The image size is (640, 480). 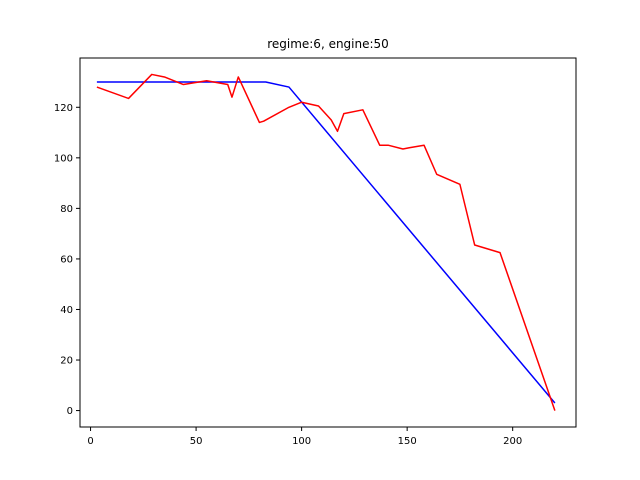 What do you see at coordinates (90, 441) in the screenshot?
I see `x-tick-label: 0` at bounding box center [90, 441].